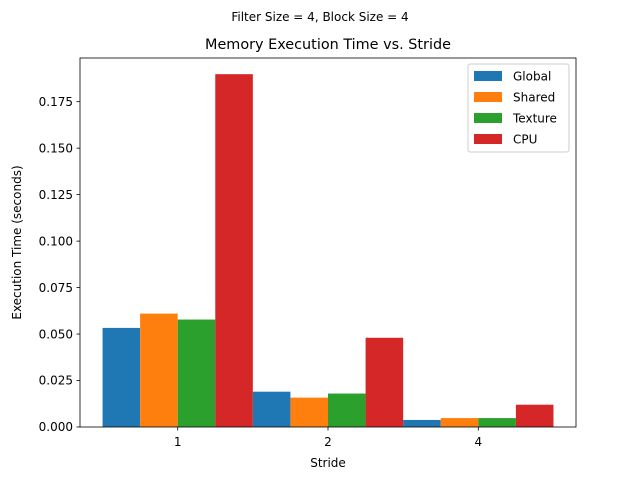  Describe the element at coordinates (56, 148) in the screenshot. I see `y-tick-label: 0.150` at that location.